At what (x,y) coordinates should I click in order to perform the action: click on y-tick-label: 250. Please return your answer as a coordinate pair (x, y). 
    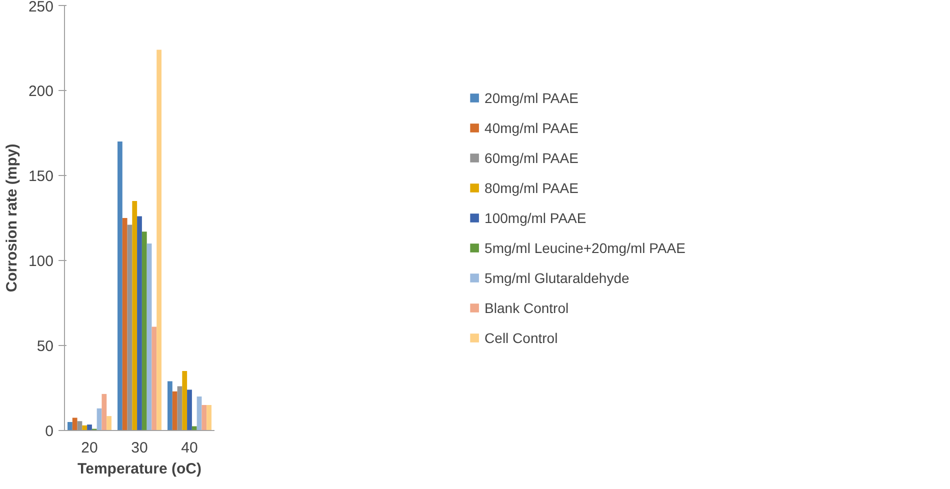
    Looking at the image, I should click on (41, 8).